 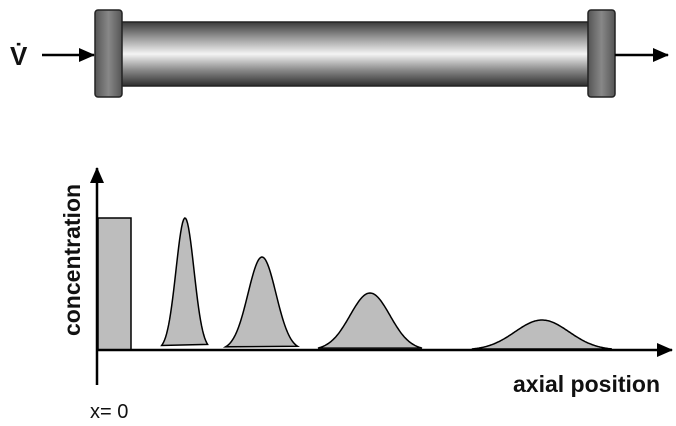 What do you see at coordinates (19, 56) in the screenshot?
I see `flow-label: V̇` at bounding box center [19, 56].